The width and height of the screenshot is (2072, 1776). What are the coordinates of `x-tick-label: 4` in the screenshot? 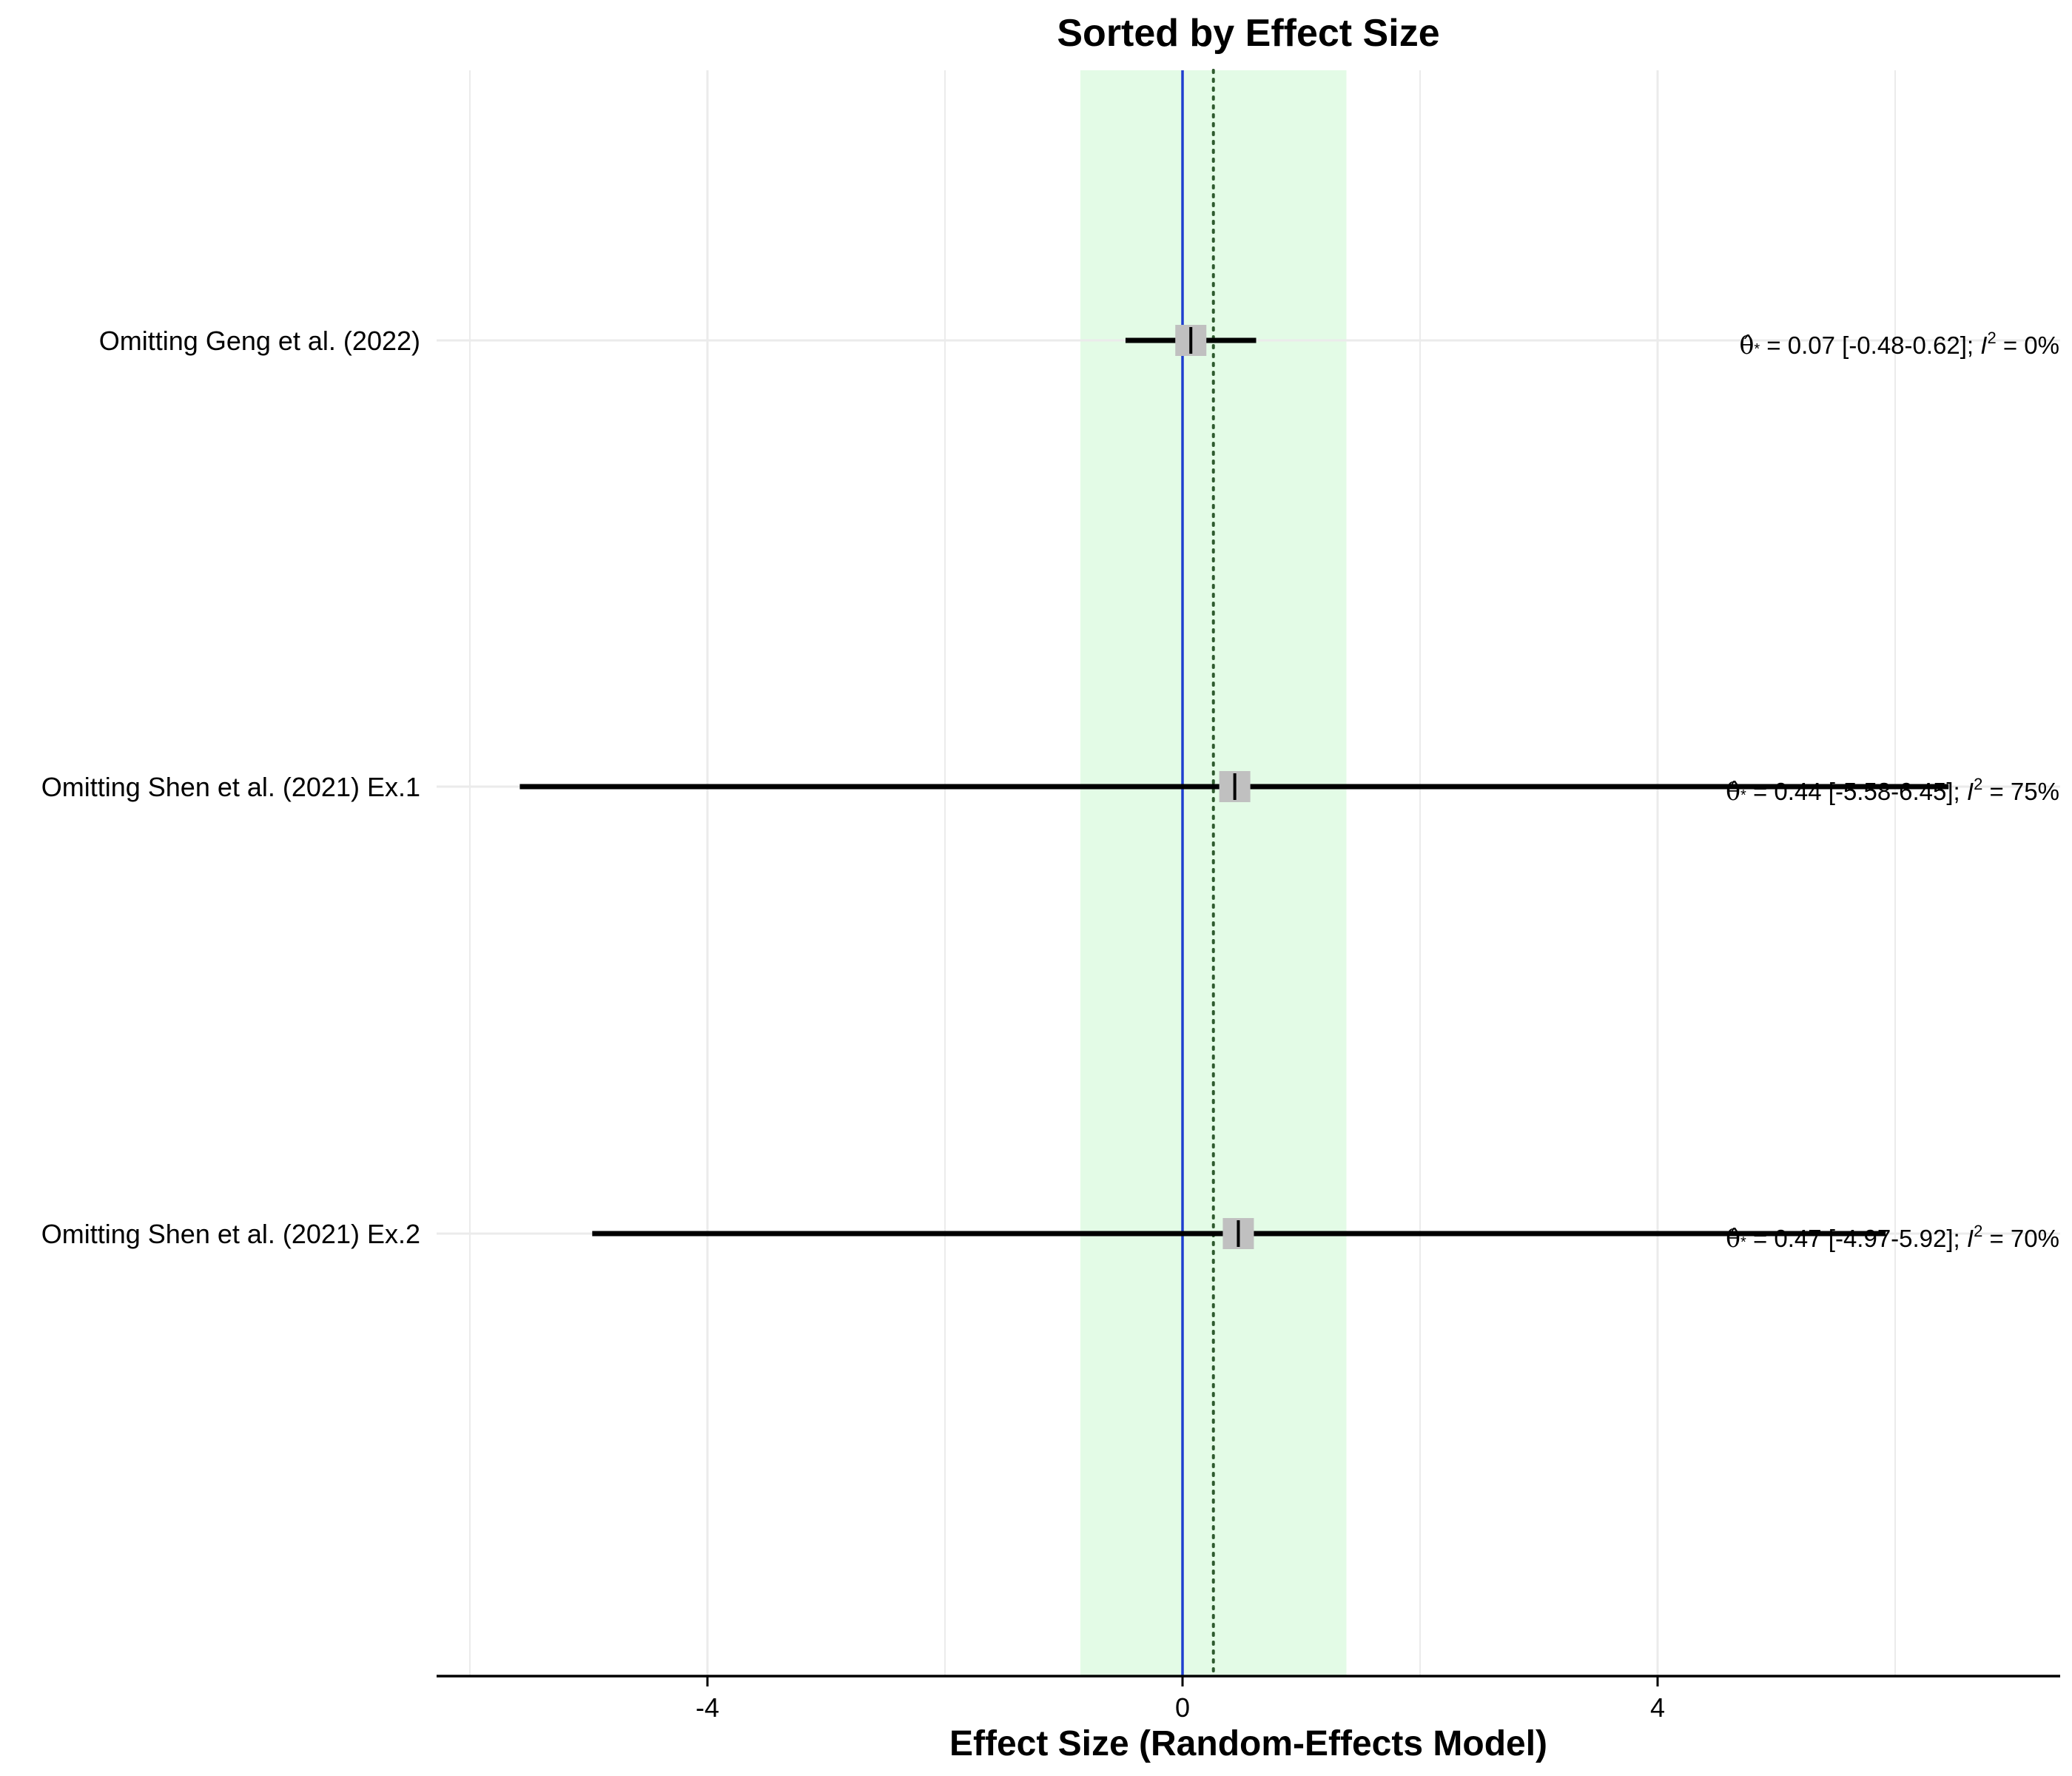 It's located at (1657, 1707).